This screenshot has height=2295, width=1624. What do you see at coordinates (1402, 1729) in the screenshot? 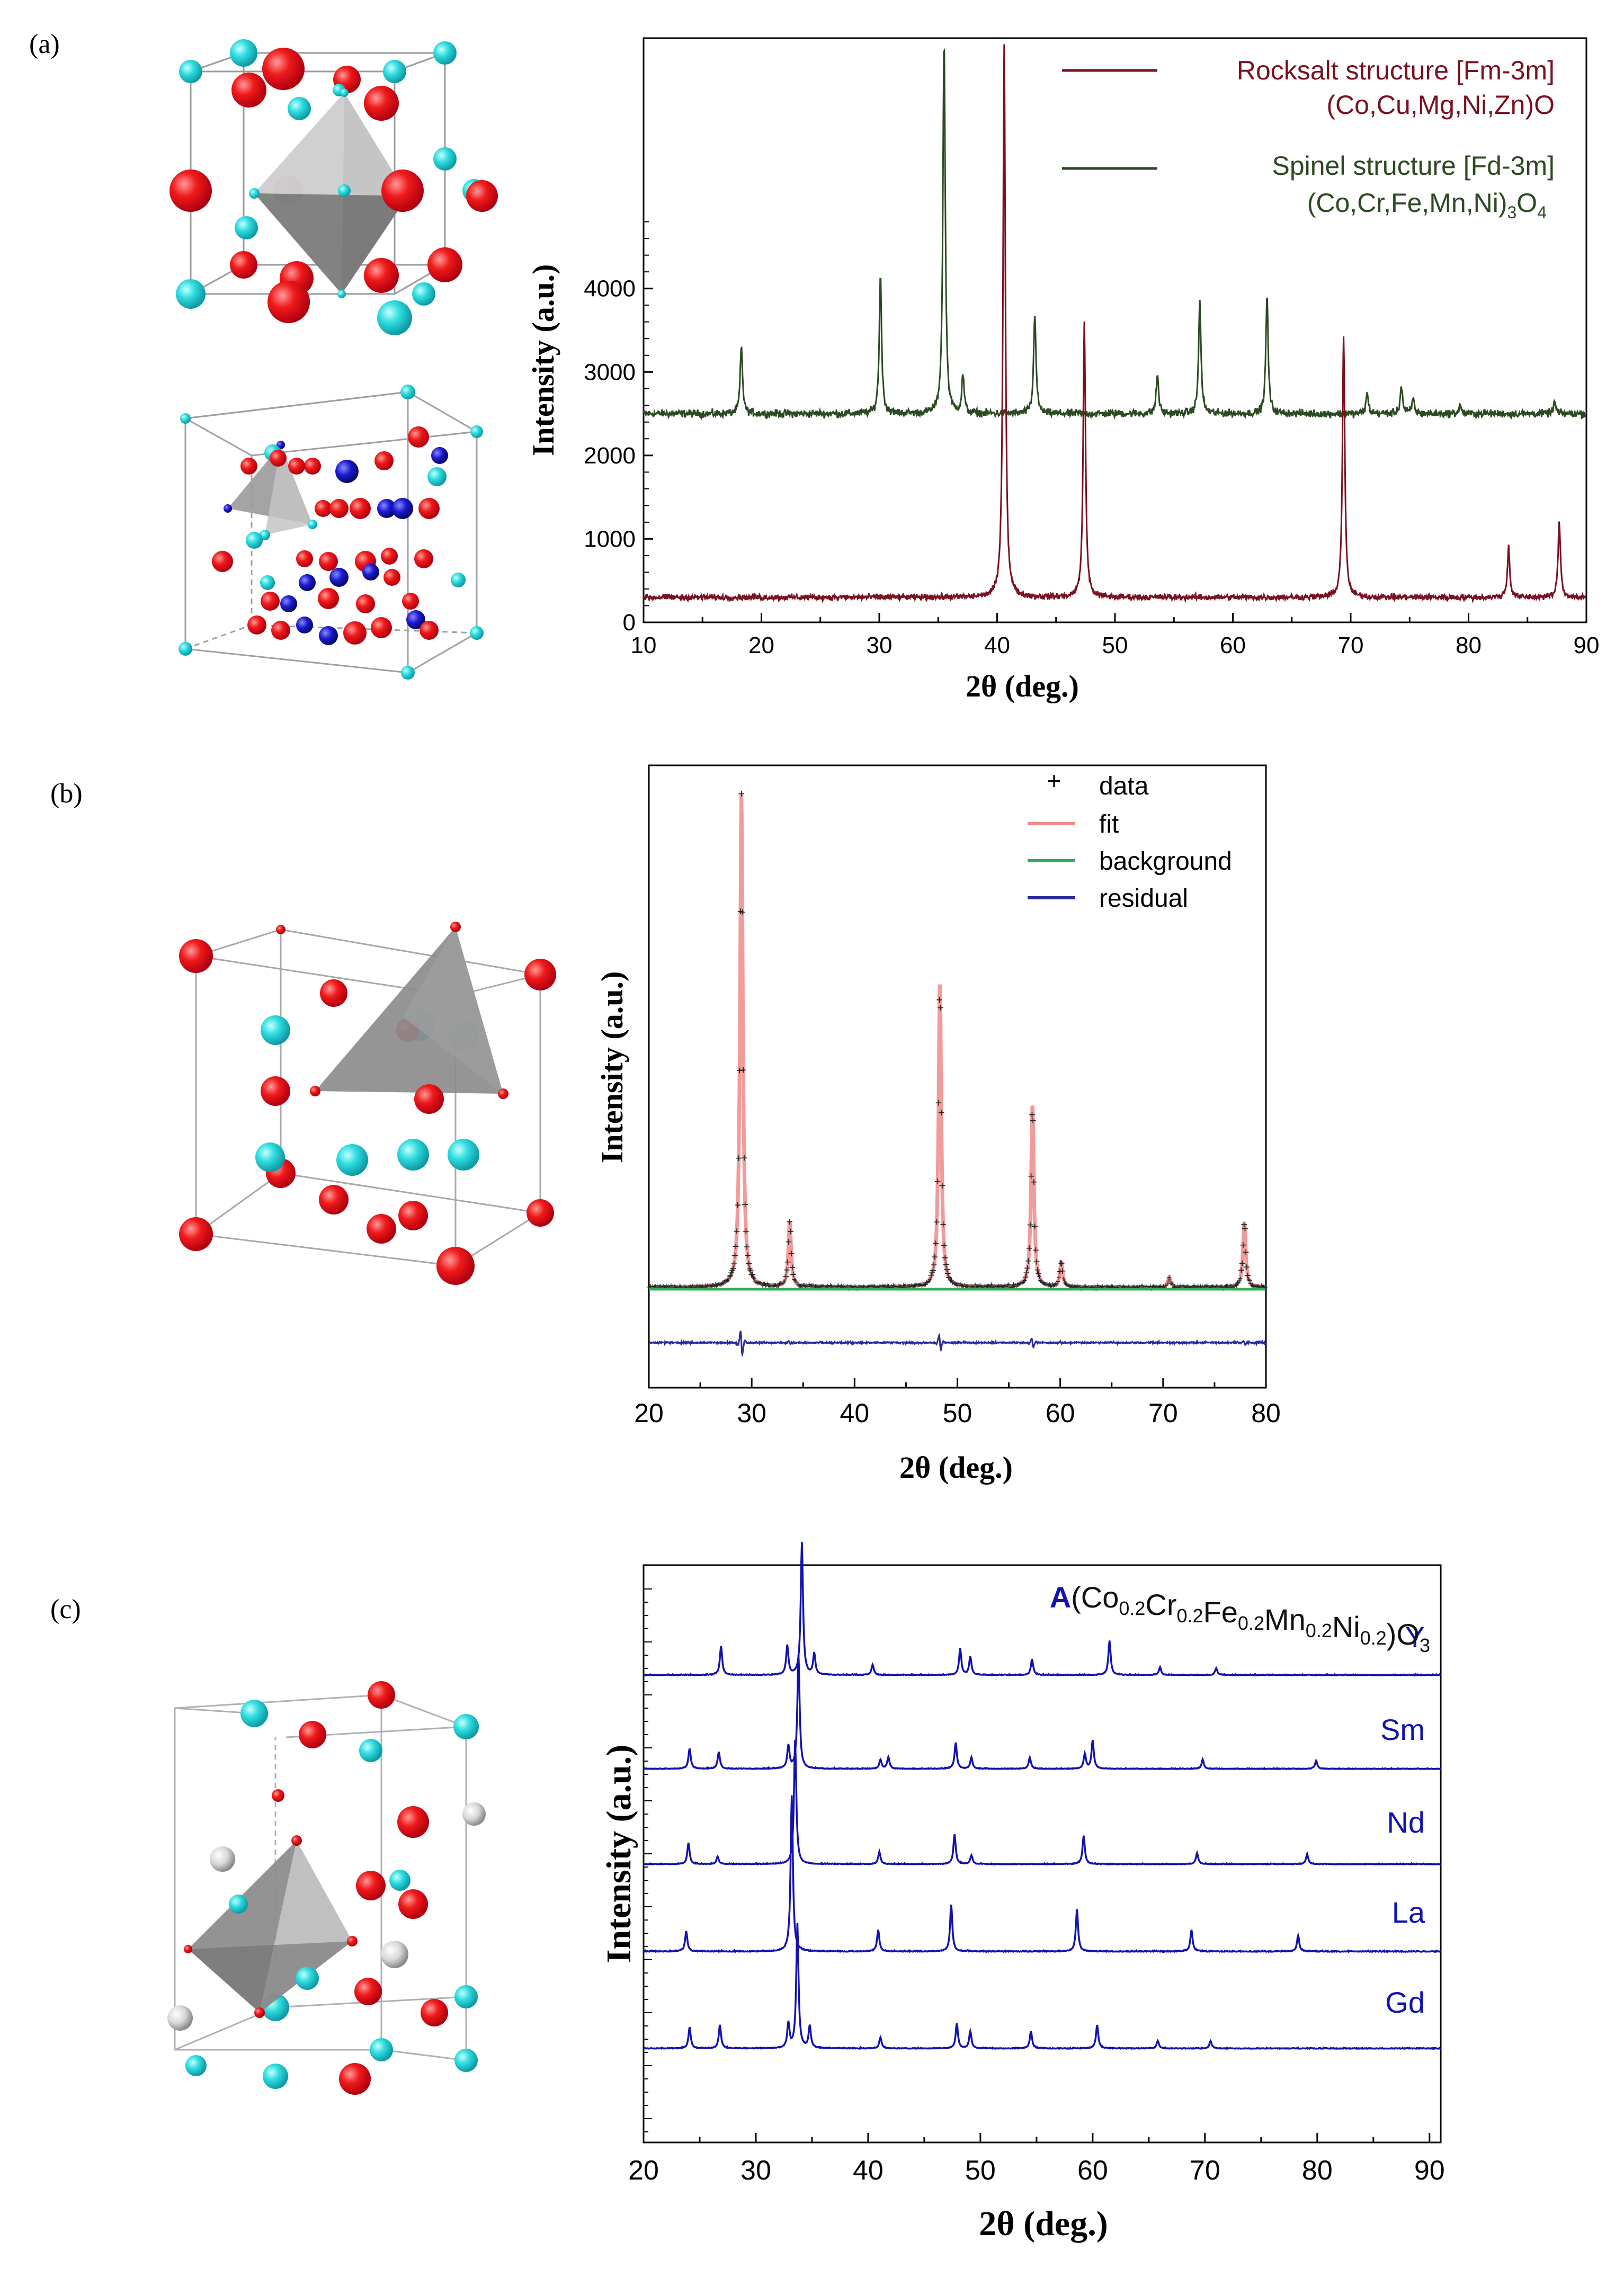
I see `series-label-Sm: Sm` at bounding box center [1402, 1729].